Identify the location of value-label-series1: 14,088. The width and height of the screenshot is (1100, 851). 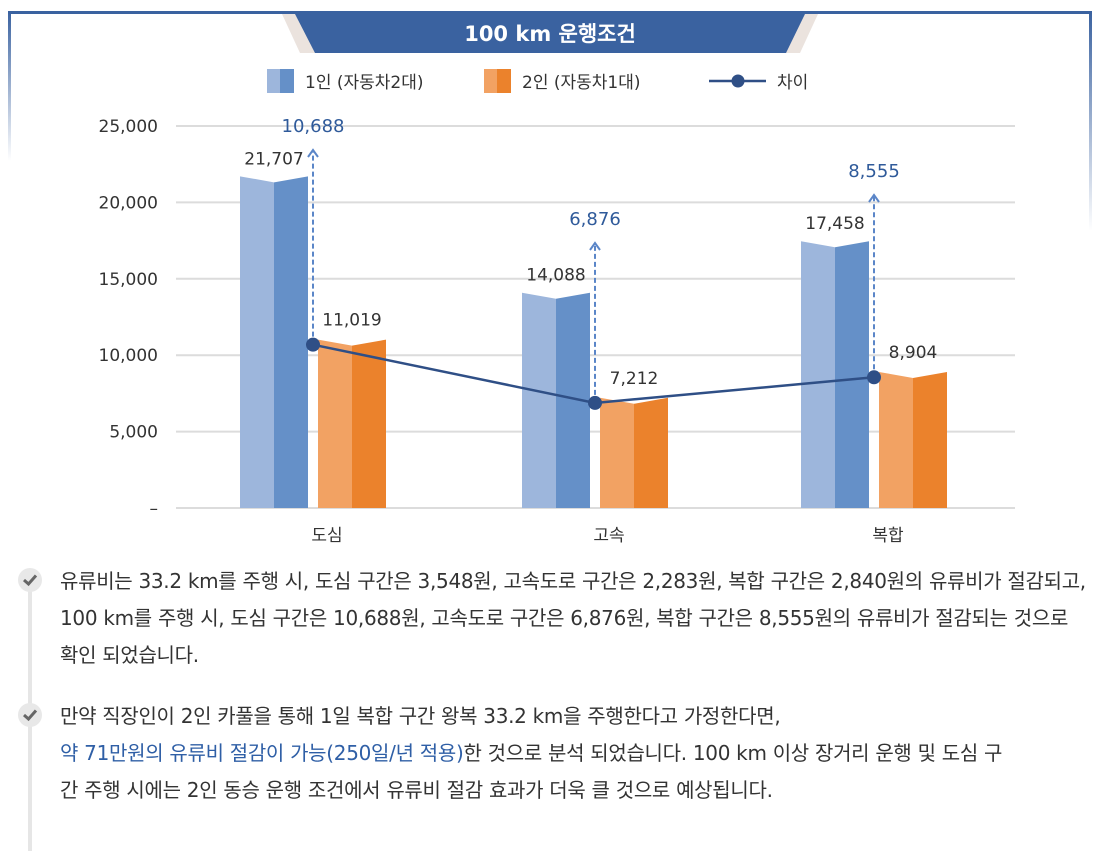
(555, 276).